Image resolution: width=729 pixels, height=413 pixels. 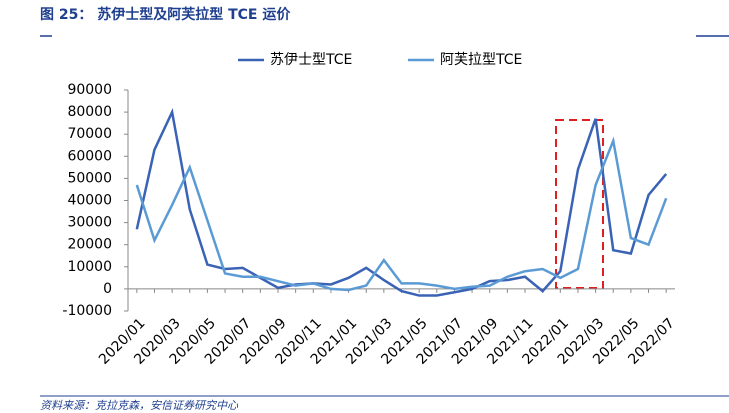 What do you see at coordinates (89, 223) in the screenshot?
I see `y-tick-label: 30000` at bounding box center [89, 223].